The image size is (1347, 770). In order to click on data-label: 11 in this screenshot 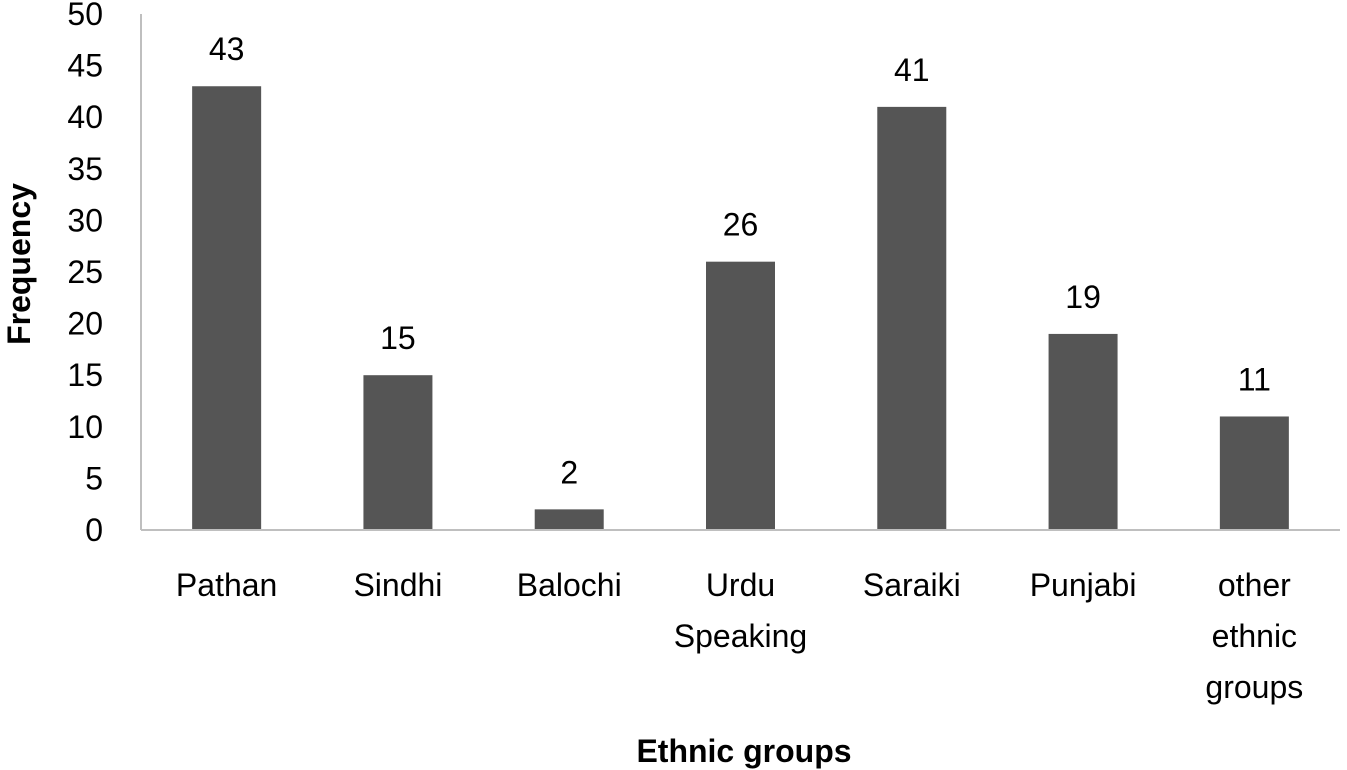, I will do `click(1254, 379)`.